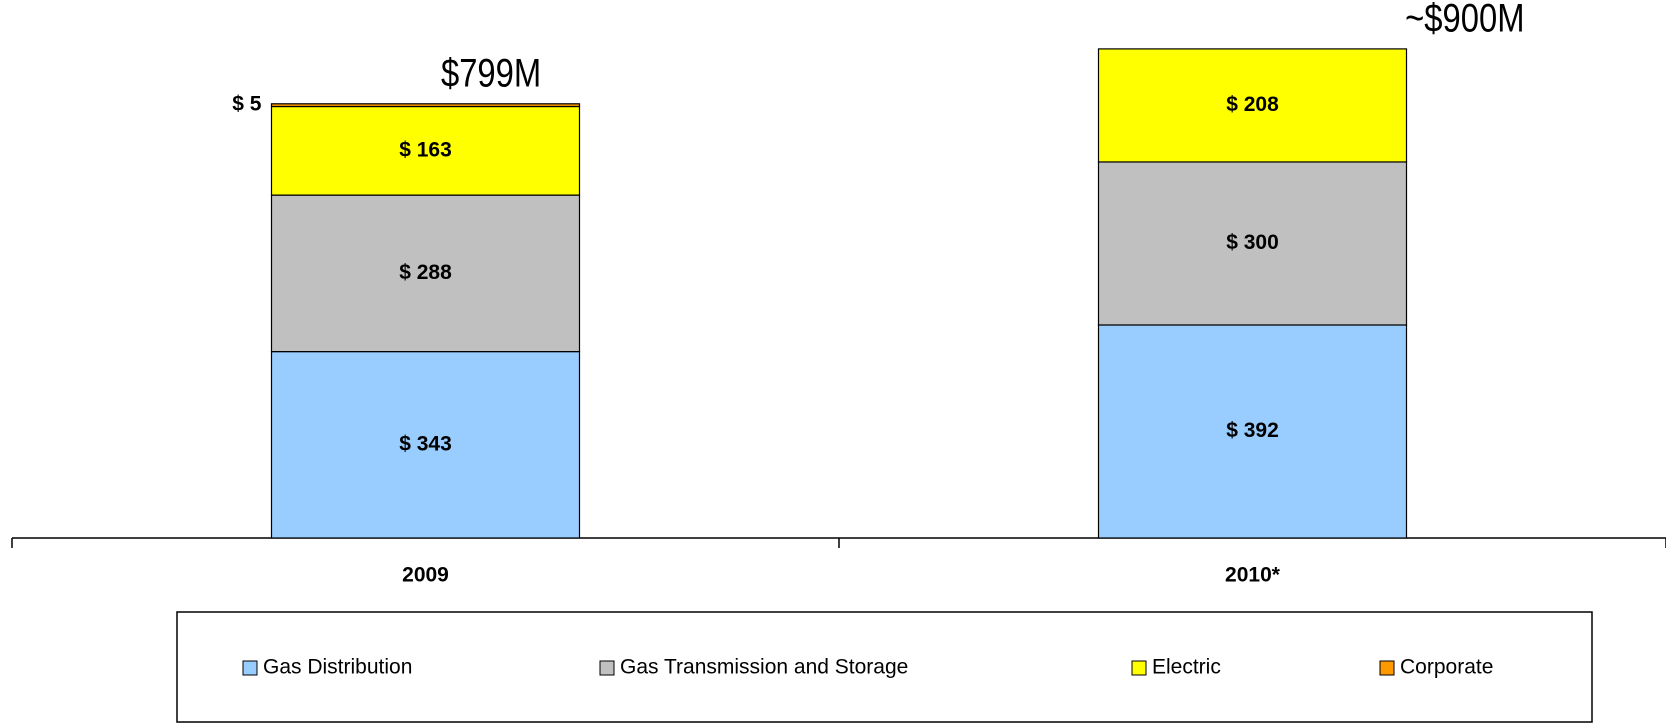  I want to click on legend-label: Corporate, so click(1446, 667).